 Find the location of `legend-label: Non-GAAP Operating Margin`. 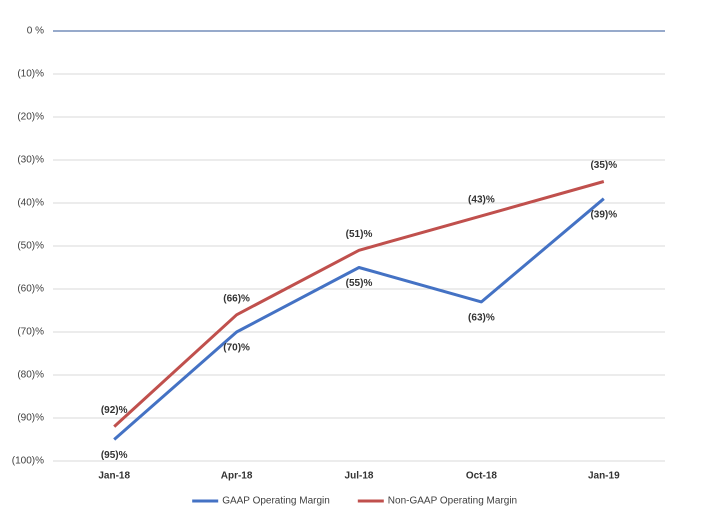

legend-label: Non-GAAP Operating Margin is located at coordinates (452, 501).